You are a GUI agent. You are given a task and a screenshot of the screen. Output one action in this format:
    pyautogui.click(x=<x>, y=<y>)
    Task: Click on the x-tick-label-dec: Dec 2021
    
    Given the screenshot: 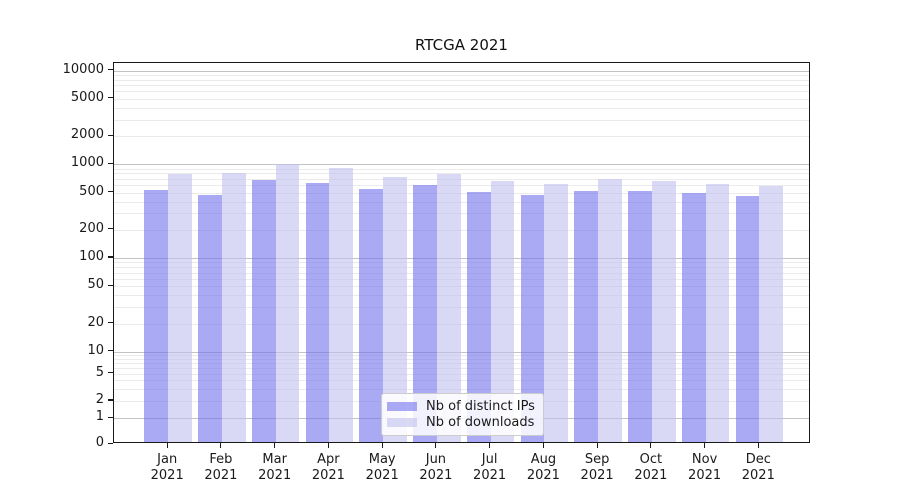 What is the action you would take?
    pyautogui.click(x=758, y=467)
    